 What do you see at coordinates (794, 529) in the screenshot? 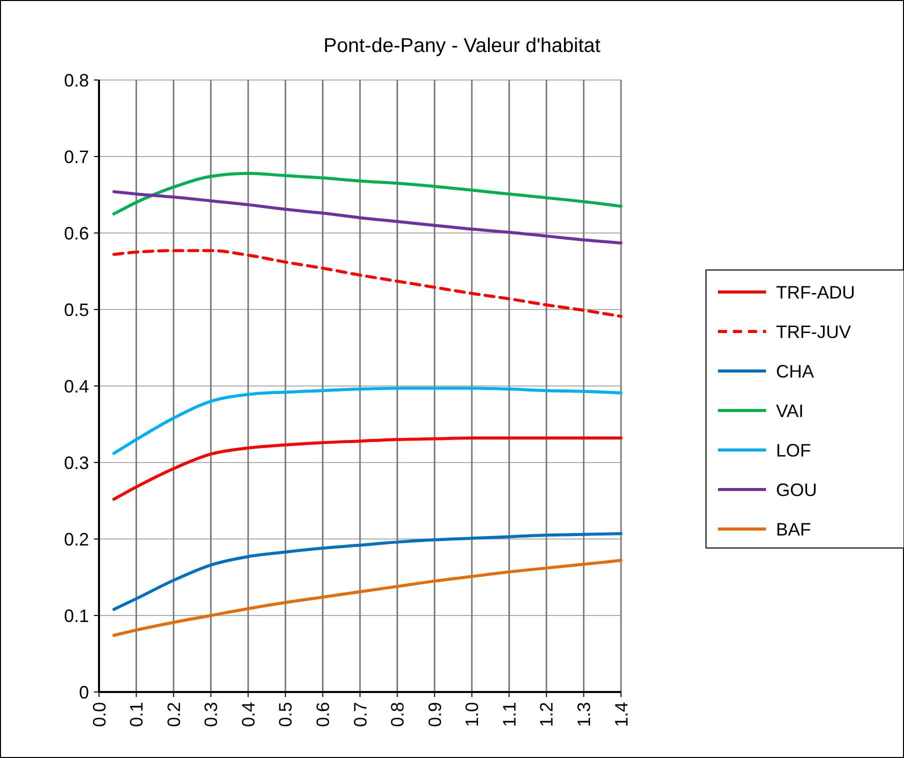
I see `legend-label: BAF` at bounding box center [794, 529].